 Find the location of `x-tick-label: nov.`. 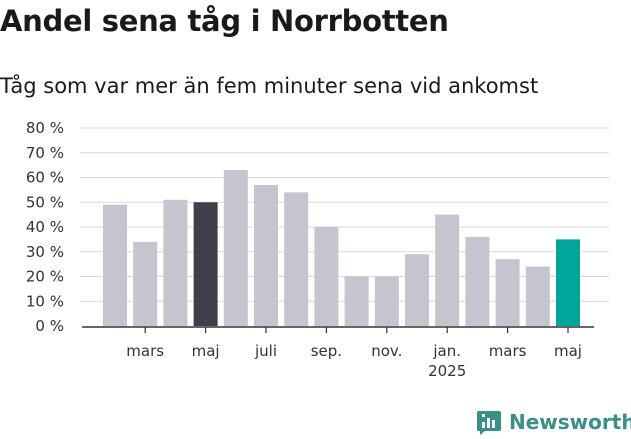

x-tick-label: nov. is located at coordinates (386, 351).